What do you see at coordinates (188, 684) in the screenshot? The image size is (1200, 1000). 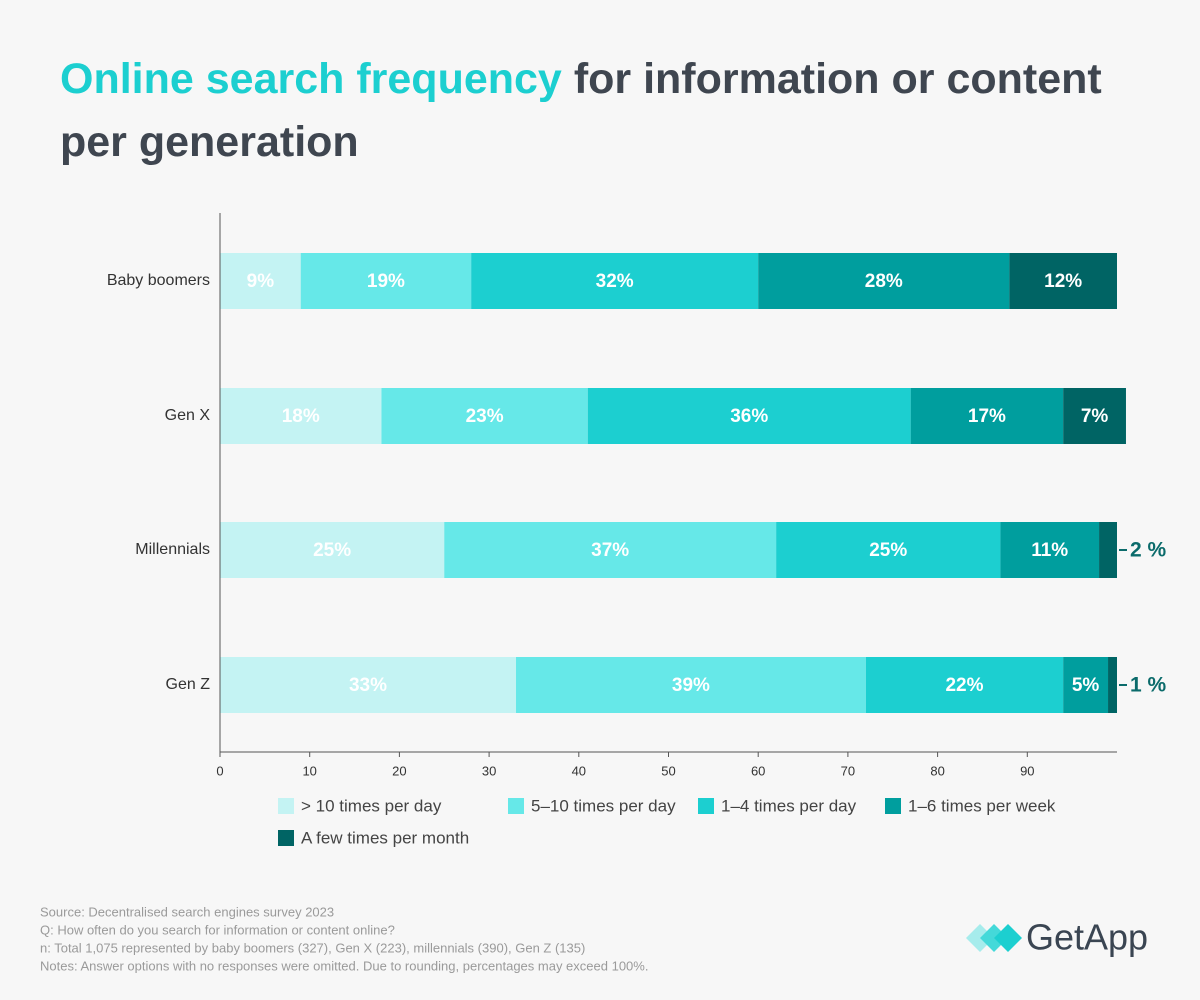 I see `category-label: Gen Z` at bounding box center [188, 684].